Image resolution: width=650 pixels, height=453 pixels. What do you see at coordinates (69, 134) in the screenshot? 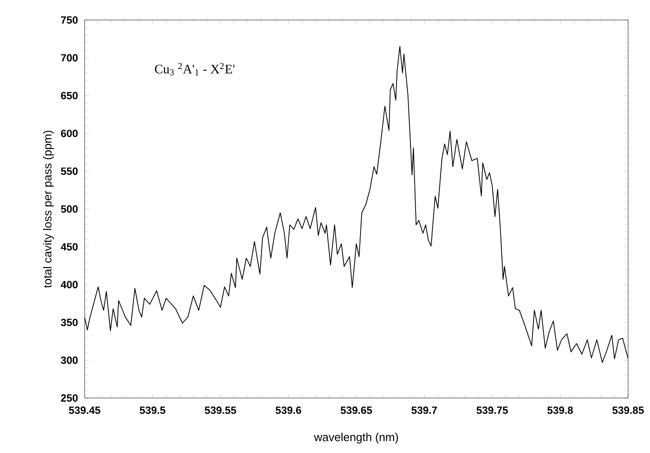
I see `y-tick-label: 600` at bounding box center [69, 134].